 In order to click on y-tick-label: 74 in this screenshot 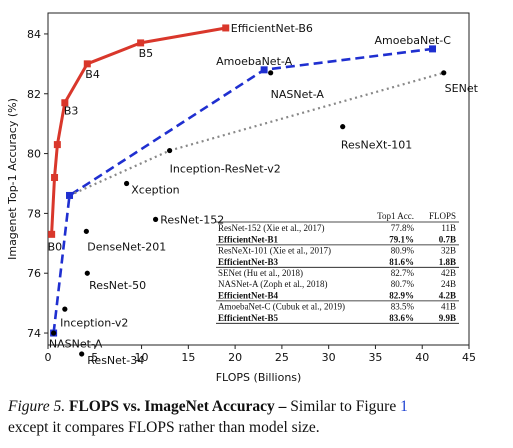, I will do `click(34, 333)`.